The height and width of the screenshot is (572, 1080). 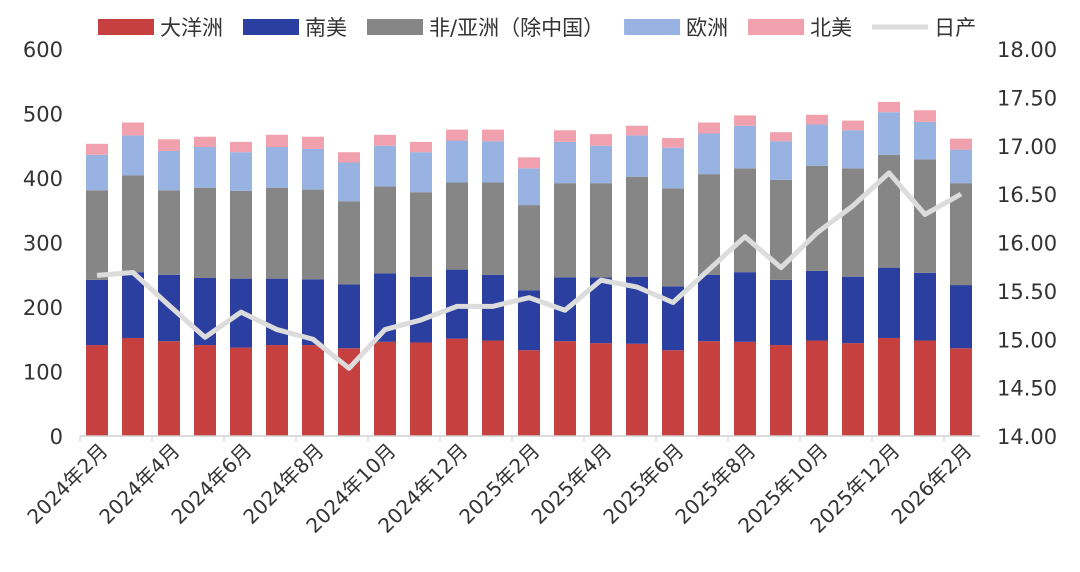 I want to click on y-right-tick-label: 16.00, so click(x=1027, y=244).